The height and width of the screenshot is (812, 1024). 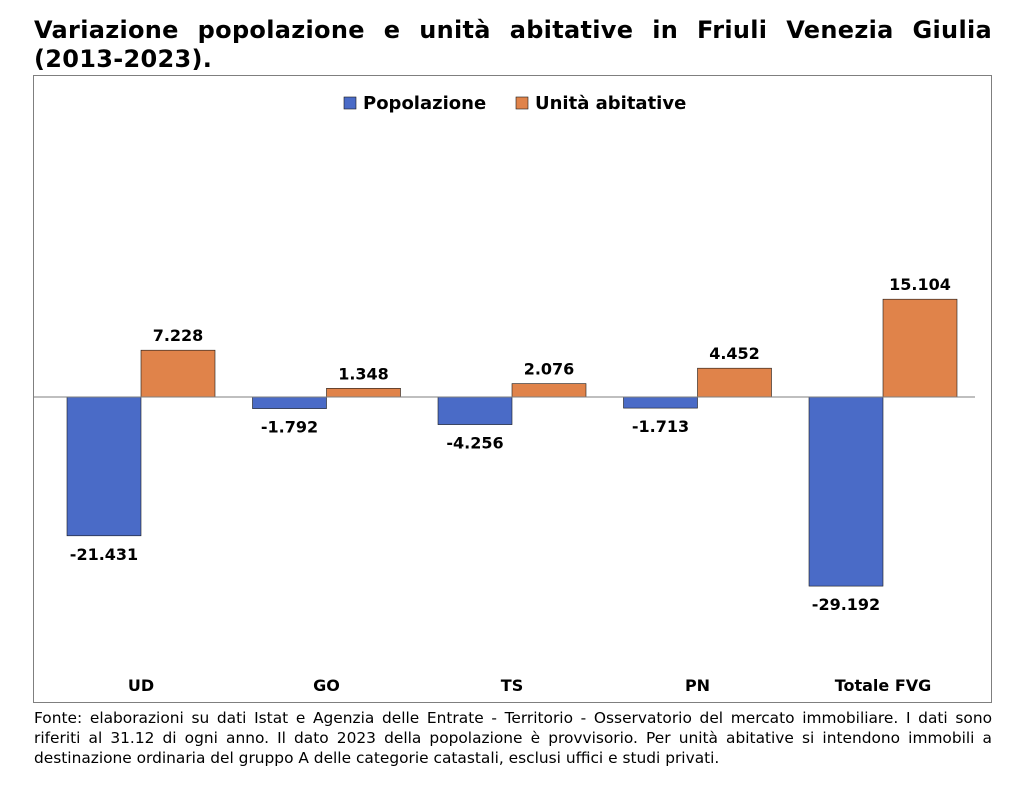 I want to click on legend-label-popolazione: Popolazione, so click(x=424, y=103).